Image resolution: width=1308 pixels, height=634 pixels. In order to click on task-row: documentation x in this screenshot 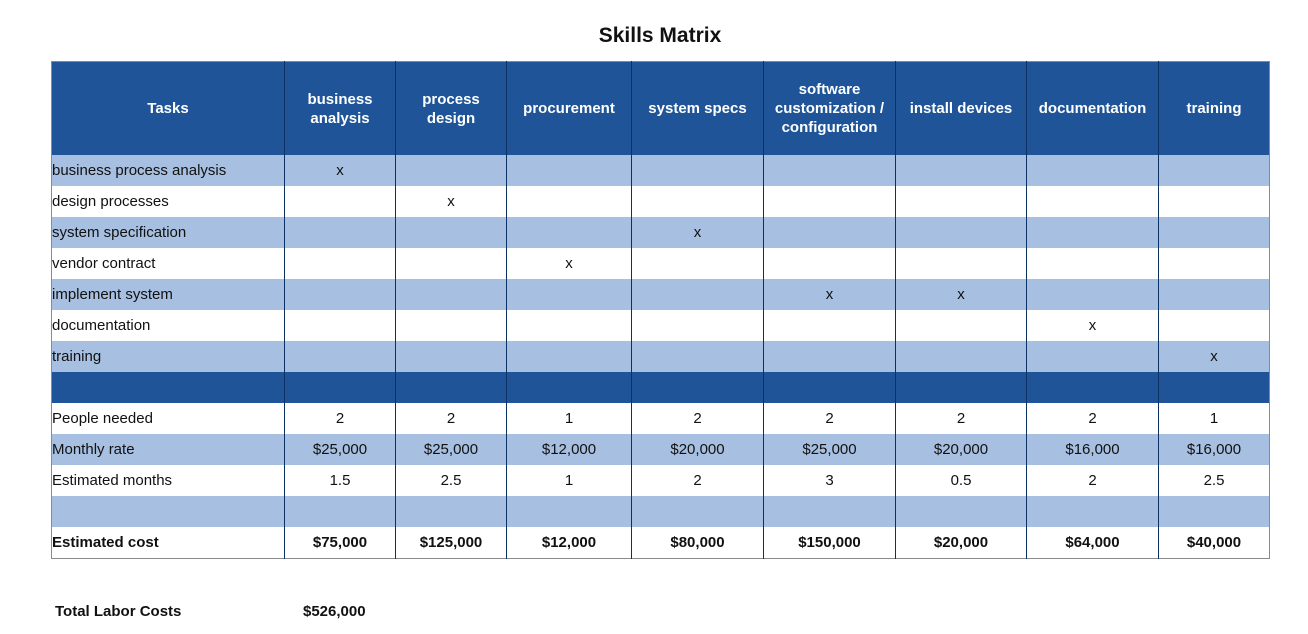, I will do `click(660, 325)`.